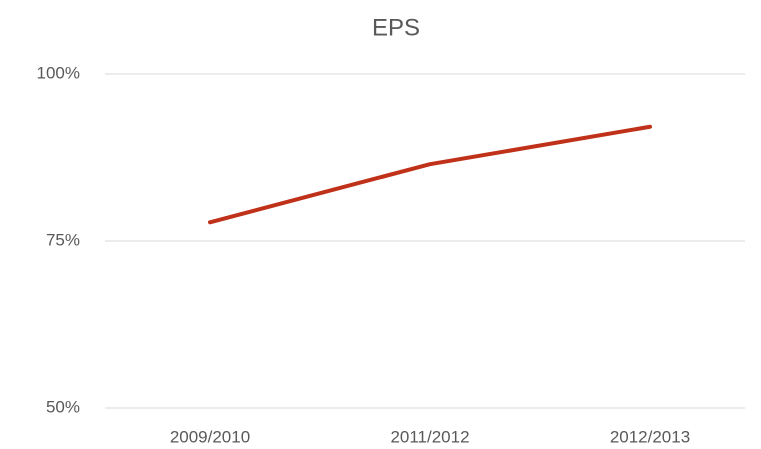 This screenshot has width=761, height=449. I want to click on y-tick-label: 50%, so click(63, 406).